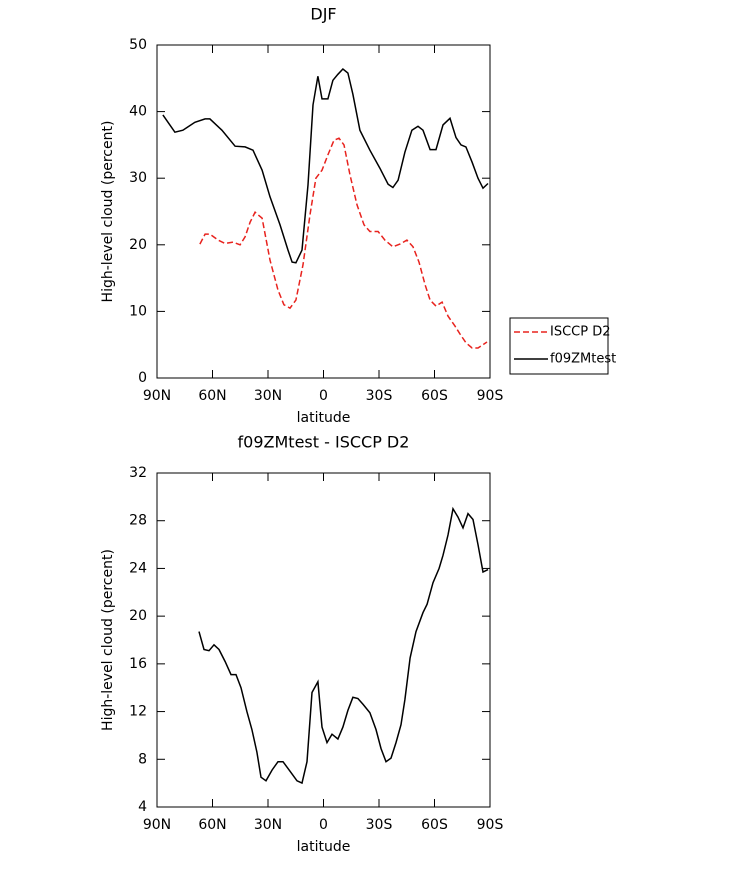  What do you see at coordinates (324, 442) in the screenshot?
I see `chart-title: f09ZMtest - ISCCP D2` at bounding box center [324, 442].